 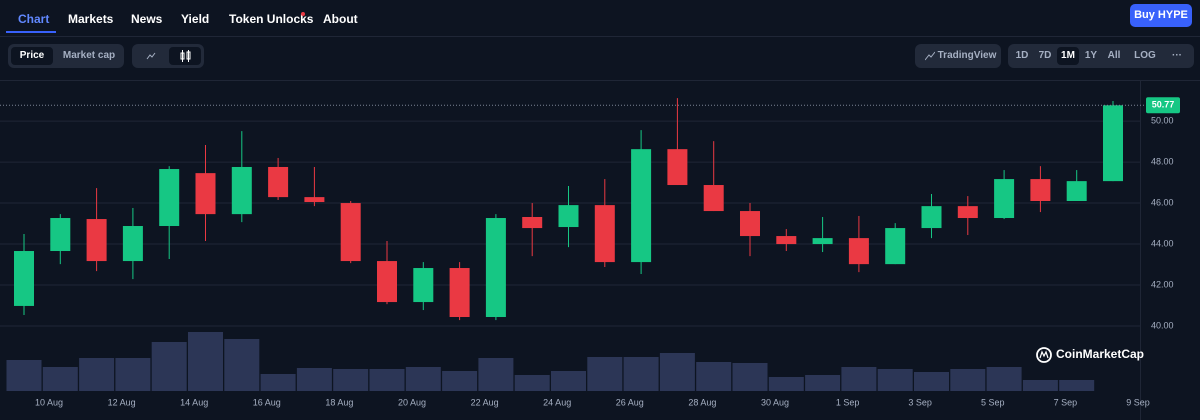 What do you see at coordinates (168, 56) in the screenshot?
I see `chart-style-toggle` at bounding box center [168, 56].